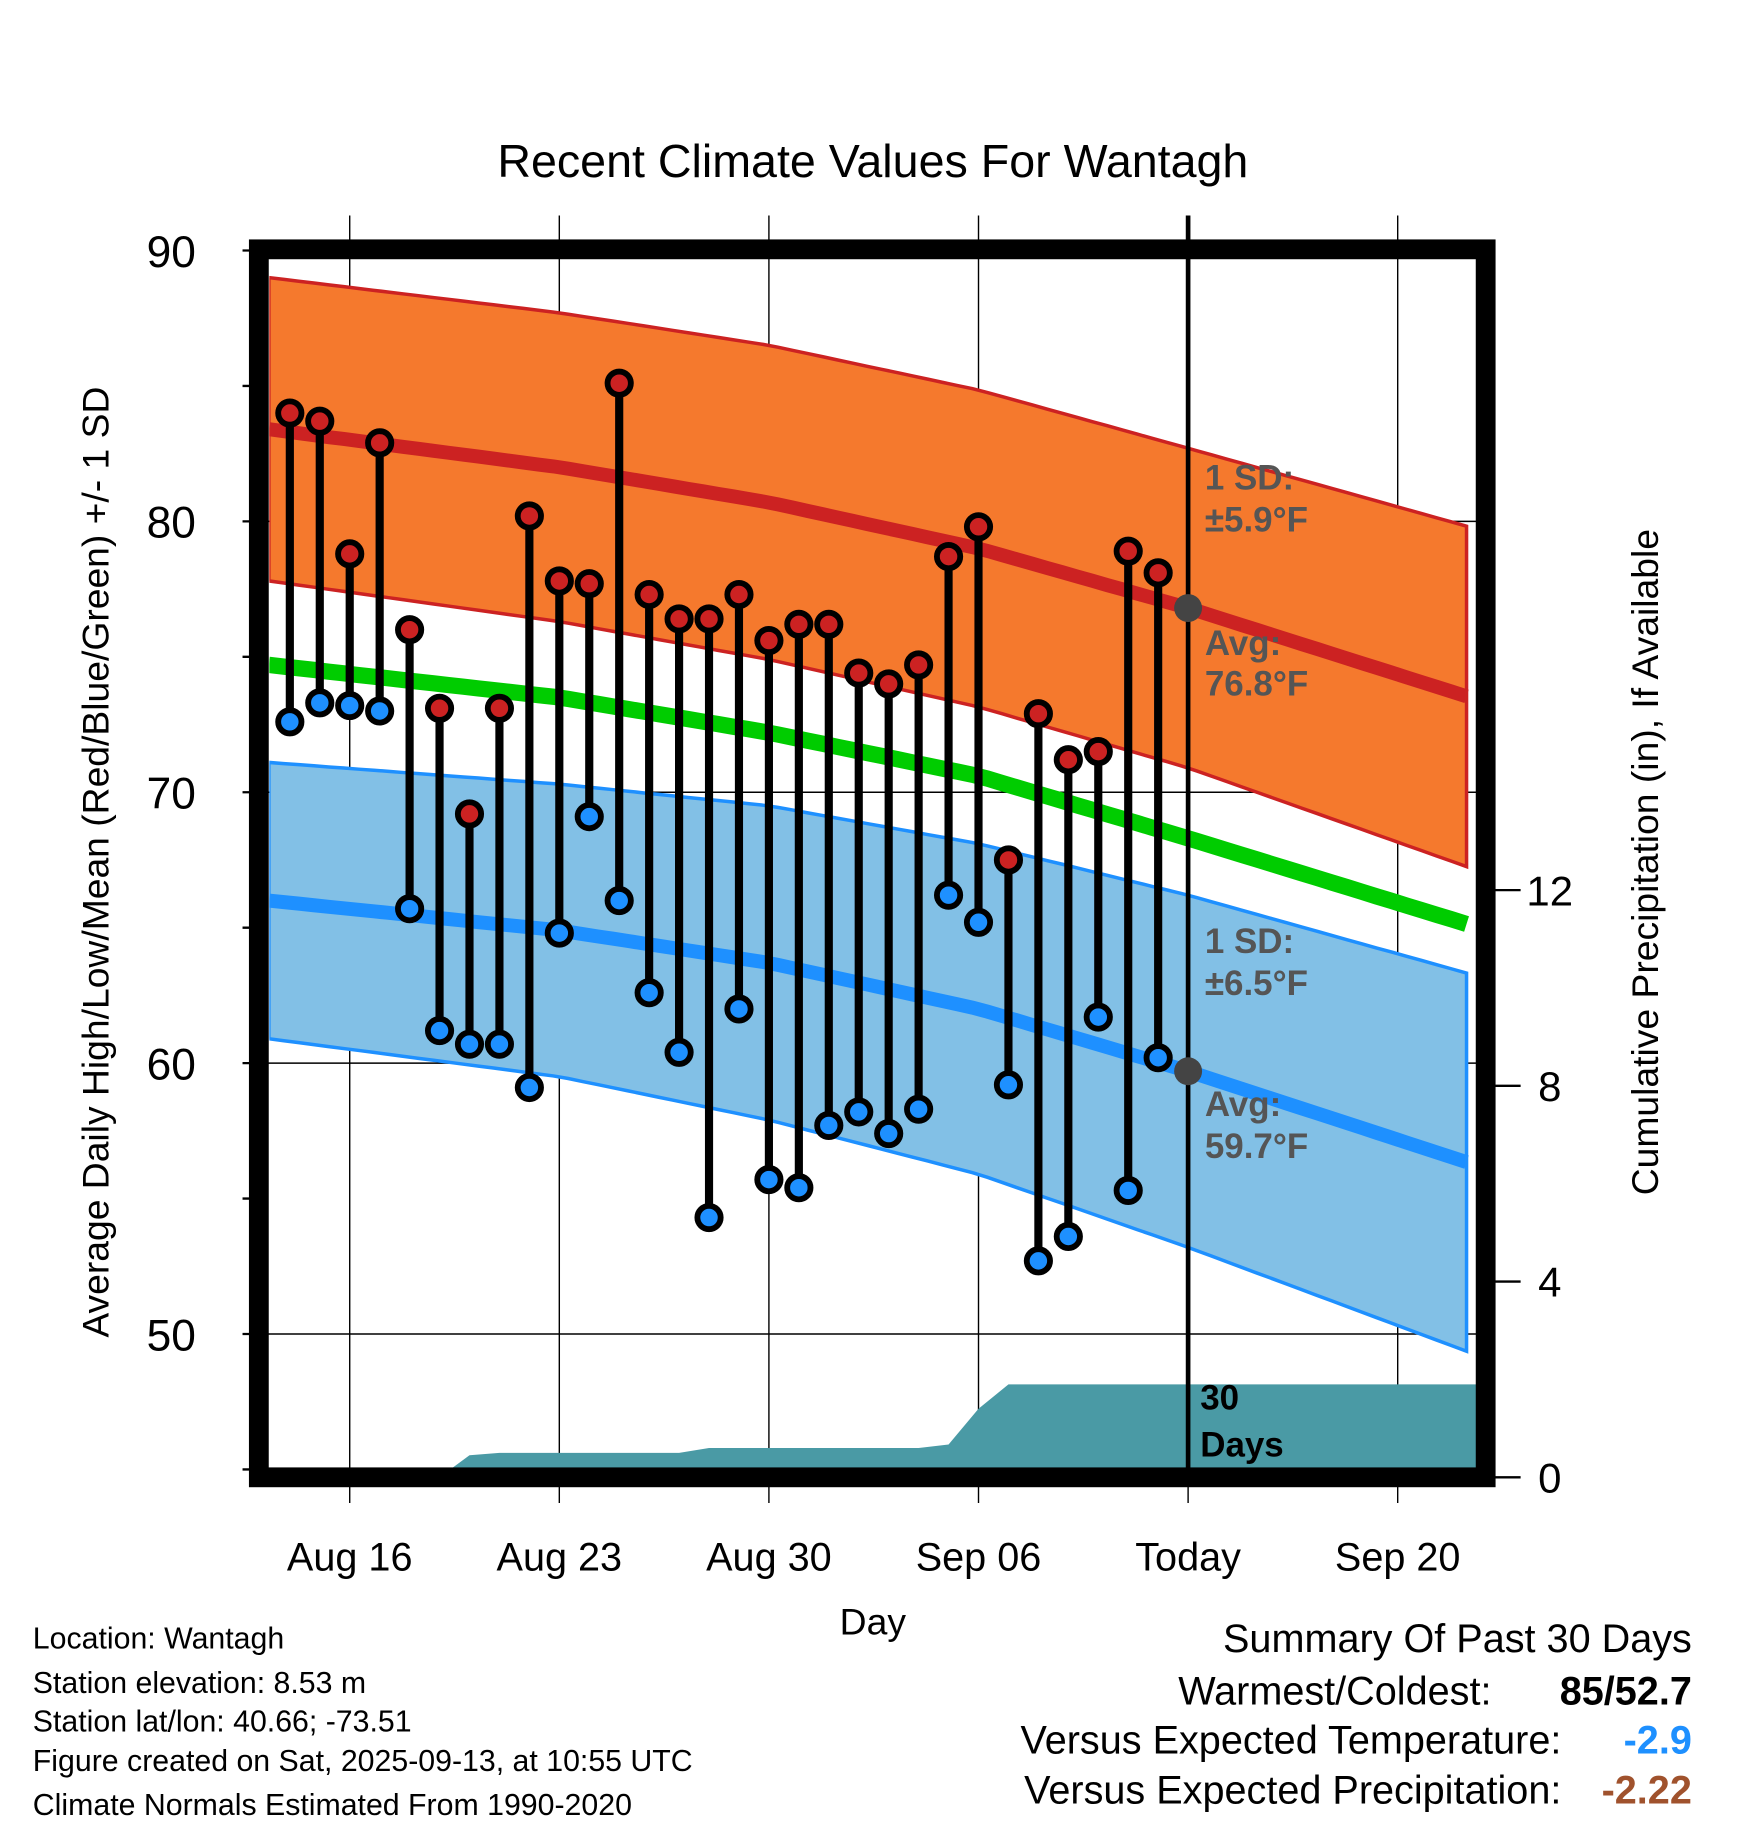  I want to click on low-avg-label: Avg:, so click(1243, 1104).